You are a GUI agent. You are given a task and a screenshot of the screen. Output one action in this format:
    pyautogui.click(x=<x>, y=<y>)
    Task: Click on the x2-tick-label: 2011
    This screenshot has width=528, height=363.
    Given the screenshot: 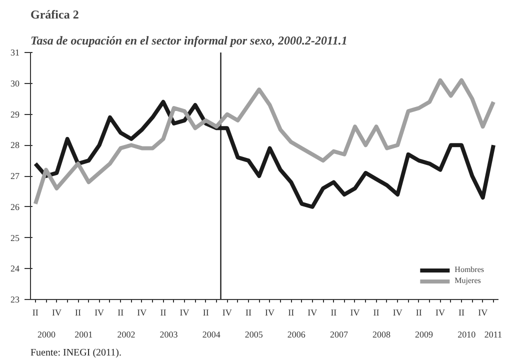 What is the action you would take?
    pyautogui.click(x=493, y=335)
    